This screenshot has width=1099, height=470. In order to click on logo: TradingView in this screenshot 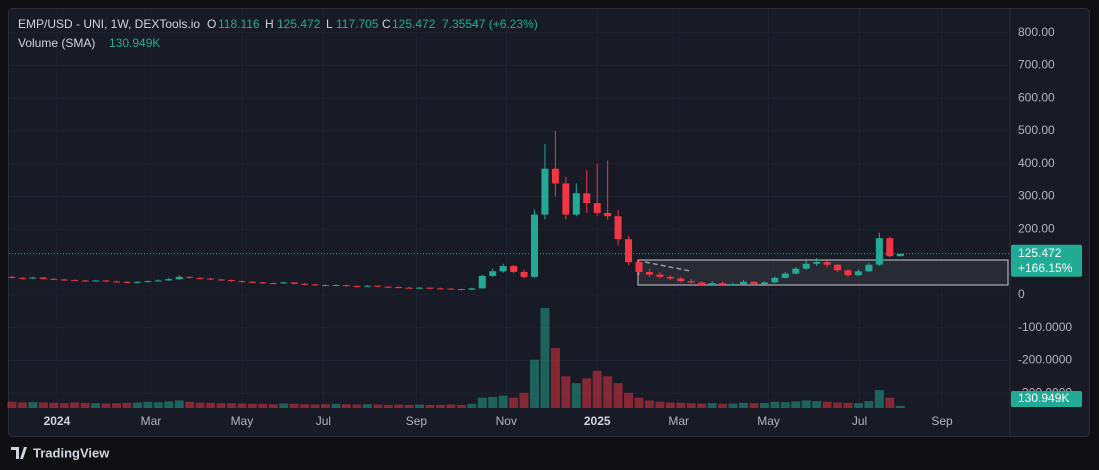, I will do `click(60, 452)`.